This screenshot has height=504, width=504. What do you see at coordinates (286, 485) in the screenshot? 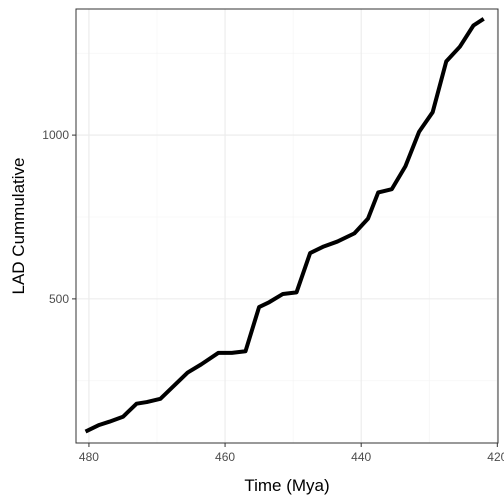
I see `x-axis-title: Time (Mya)` at bounding box center [286, 485].